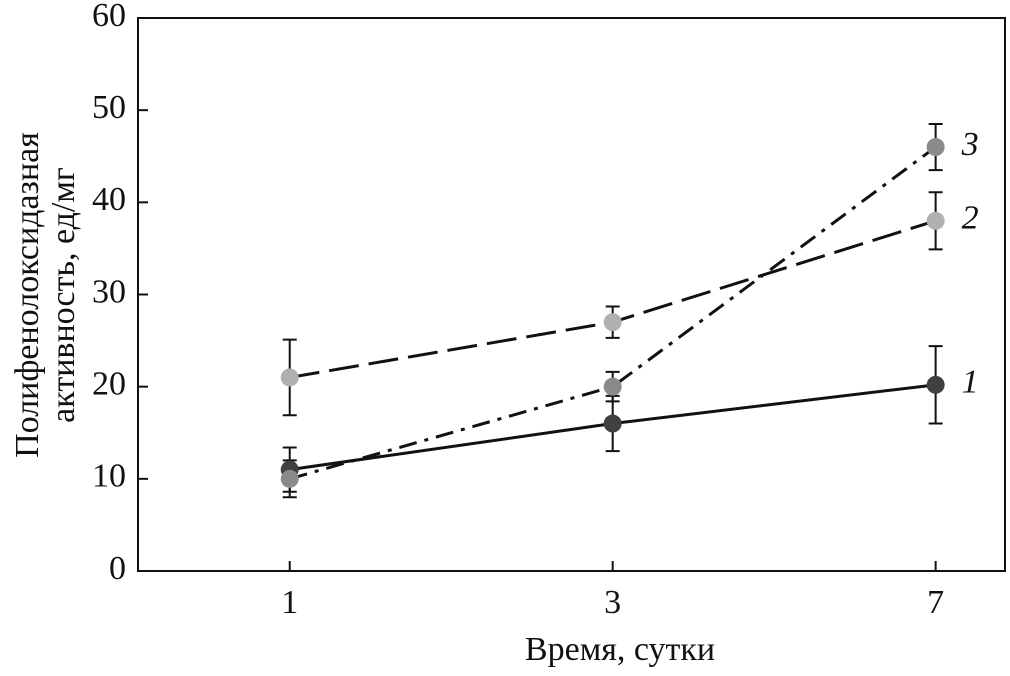  What do you see at coordinates (970, 144) in the screenshot?
I see `series-label: 3` at bounding box center [970, 144].